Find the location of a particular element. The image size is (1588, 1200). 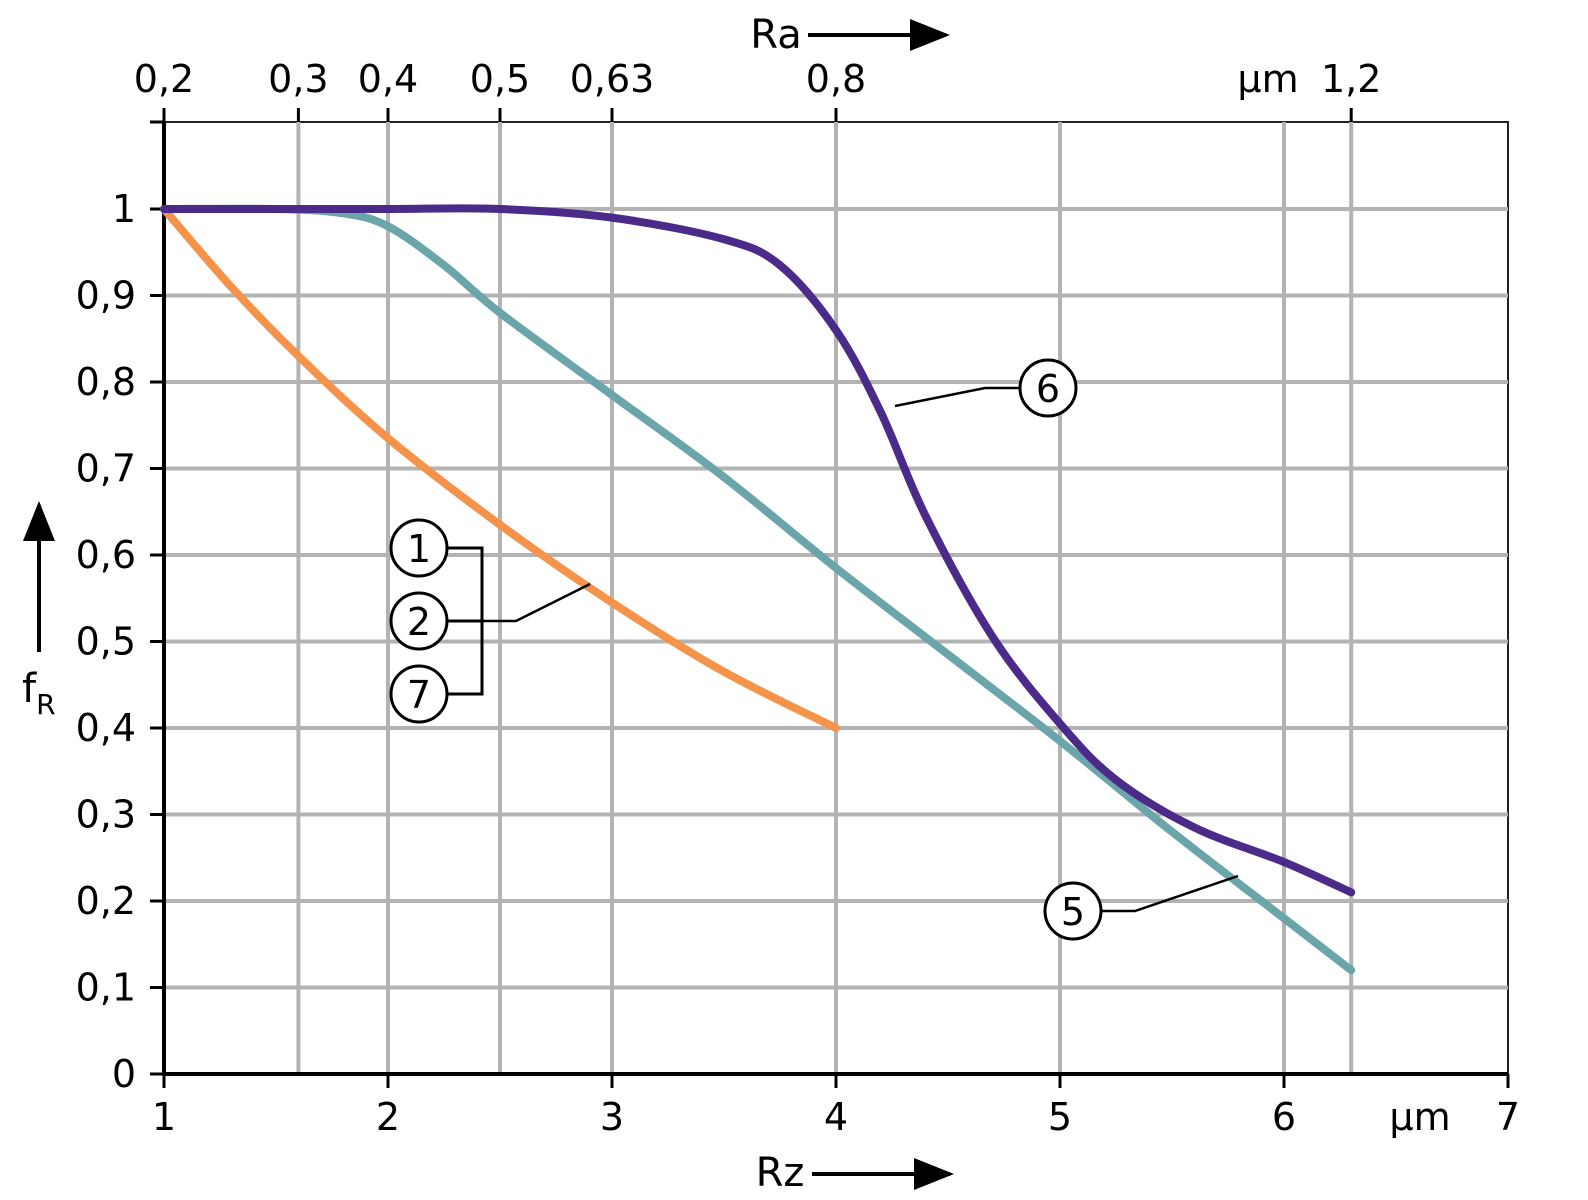

y-tick-label: 0,1 is located at coordinates (106, 988).